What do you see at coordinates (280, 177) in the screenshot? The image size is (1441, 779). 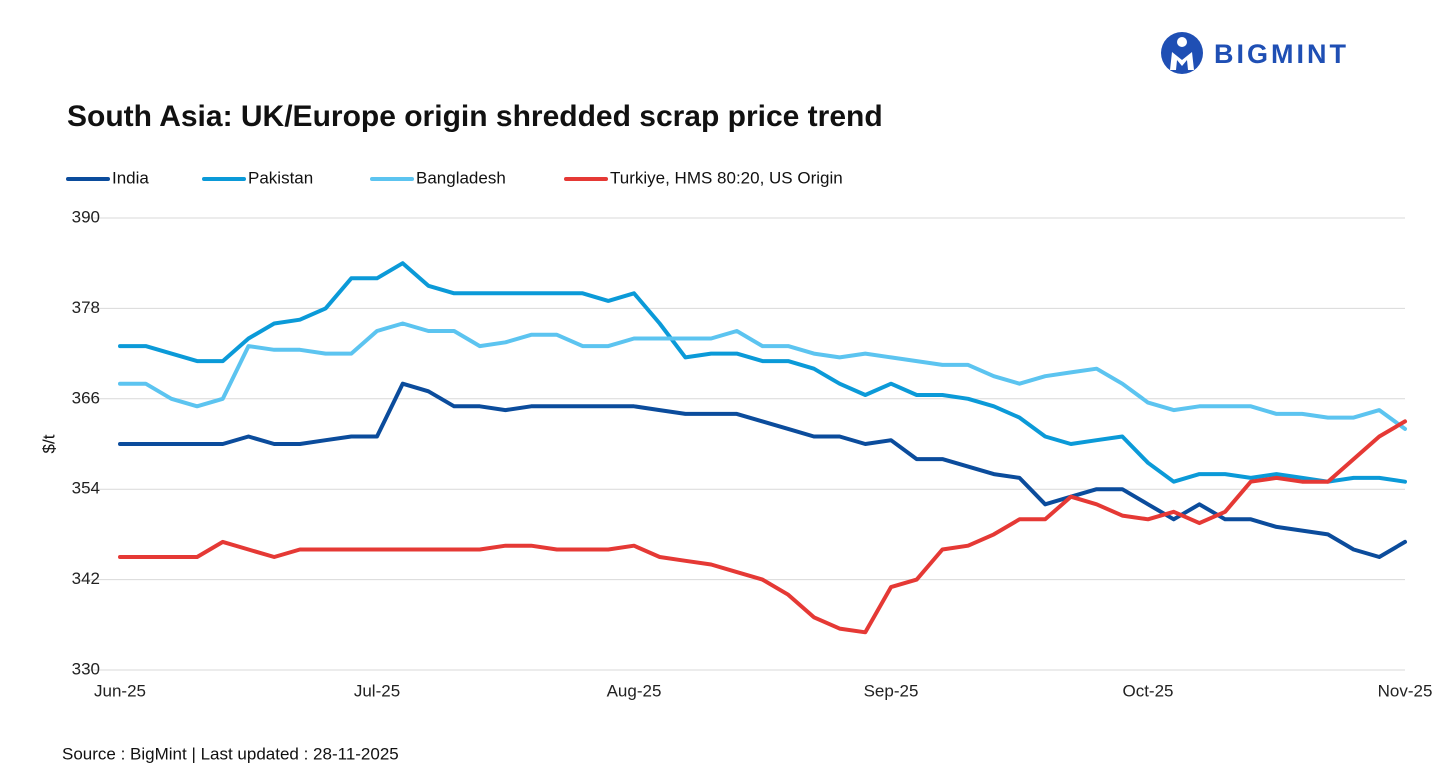 I see `legend-label: Pakistan` at bounding box center [280, 177].